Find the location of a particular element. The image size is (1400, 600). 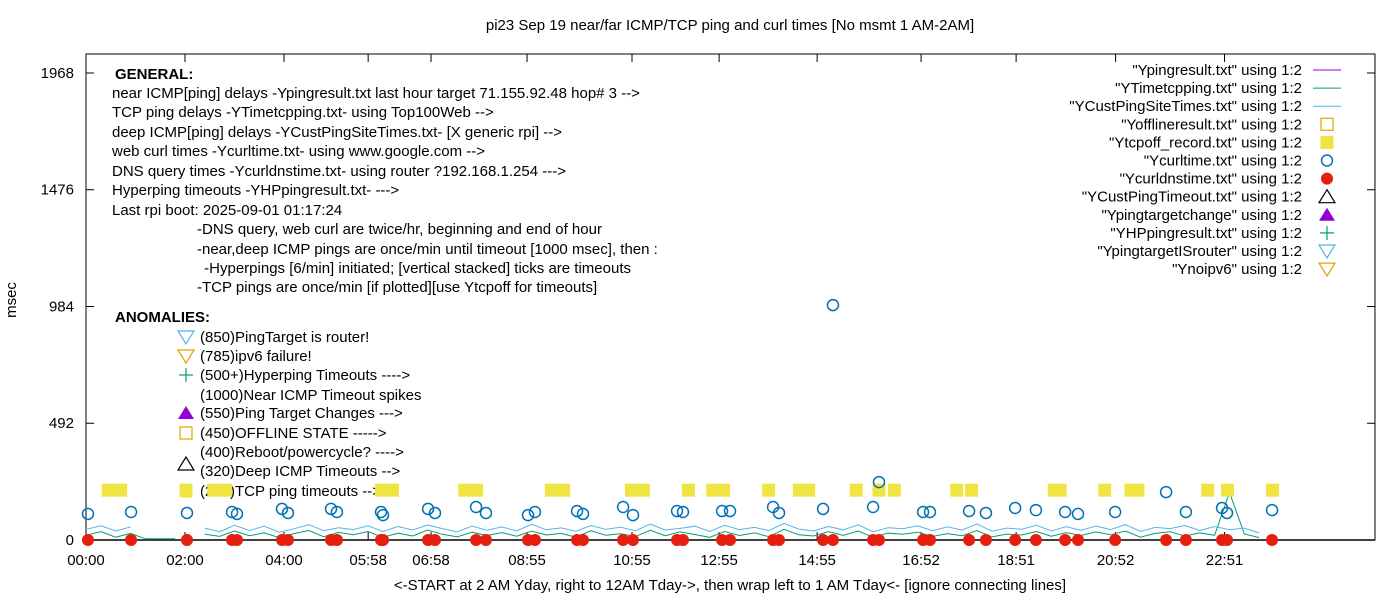

x-tick-label: 10:55 is located at coordinates (632, 560).